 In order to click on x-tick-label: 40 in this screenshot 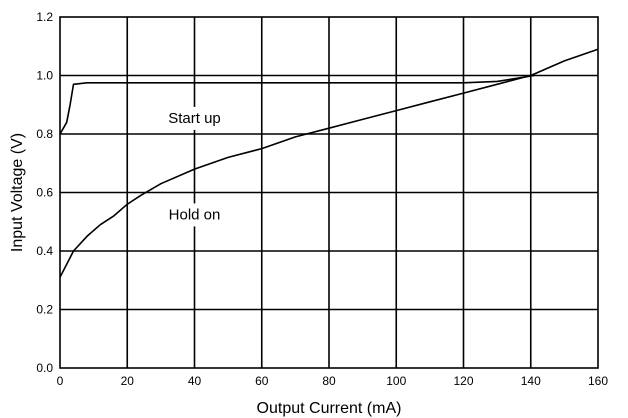, I will do `click(195, 381)`.